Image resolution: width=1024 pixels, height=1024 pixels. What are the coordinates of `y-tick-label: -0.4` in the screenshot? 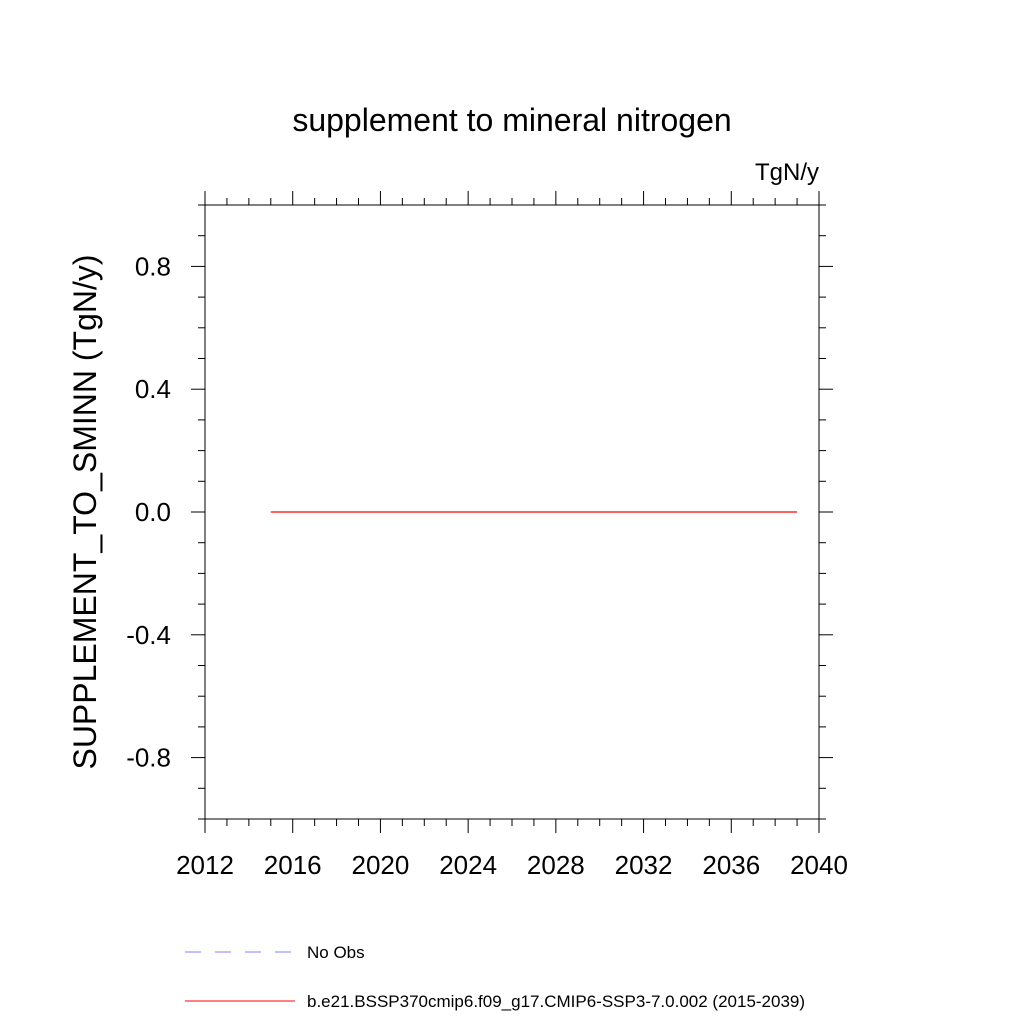 It's located at (148, 635).